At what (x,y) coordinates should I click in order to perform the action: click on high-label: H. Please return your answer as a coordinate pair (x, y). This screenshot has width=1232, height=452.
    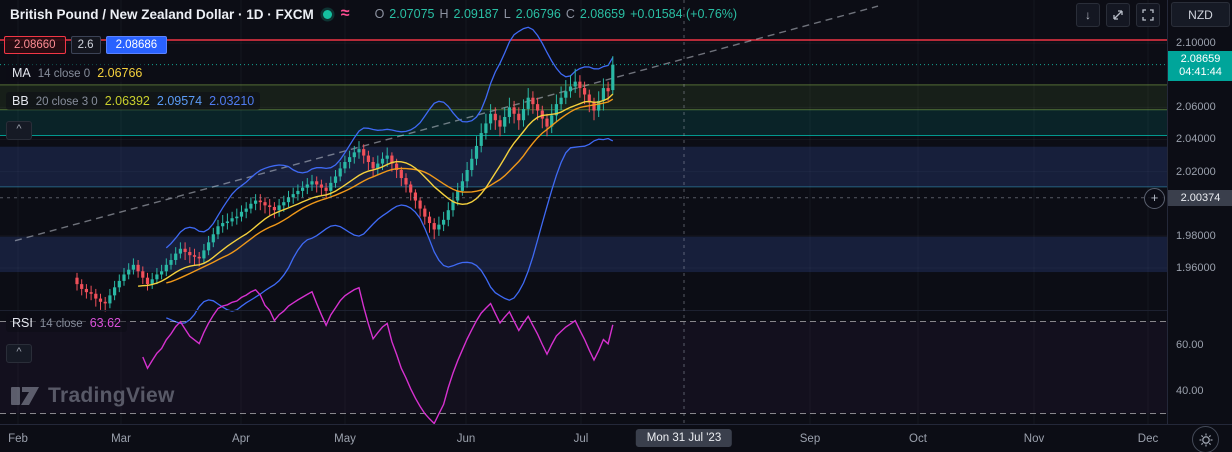
    Looking at the image, I should click on (444, 14).